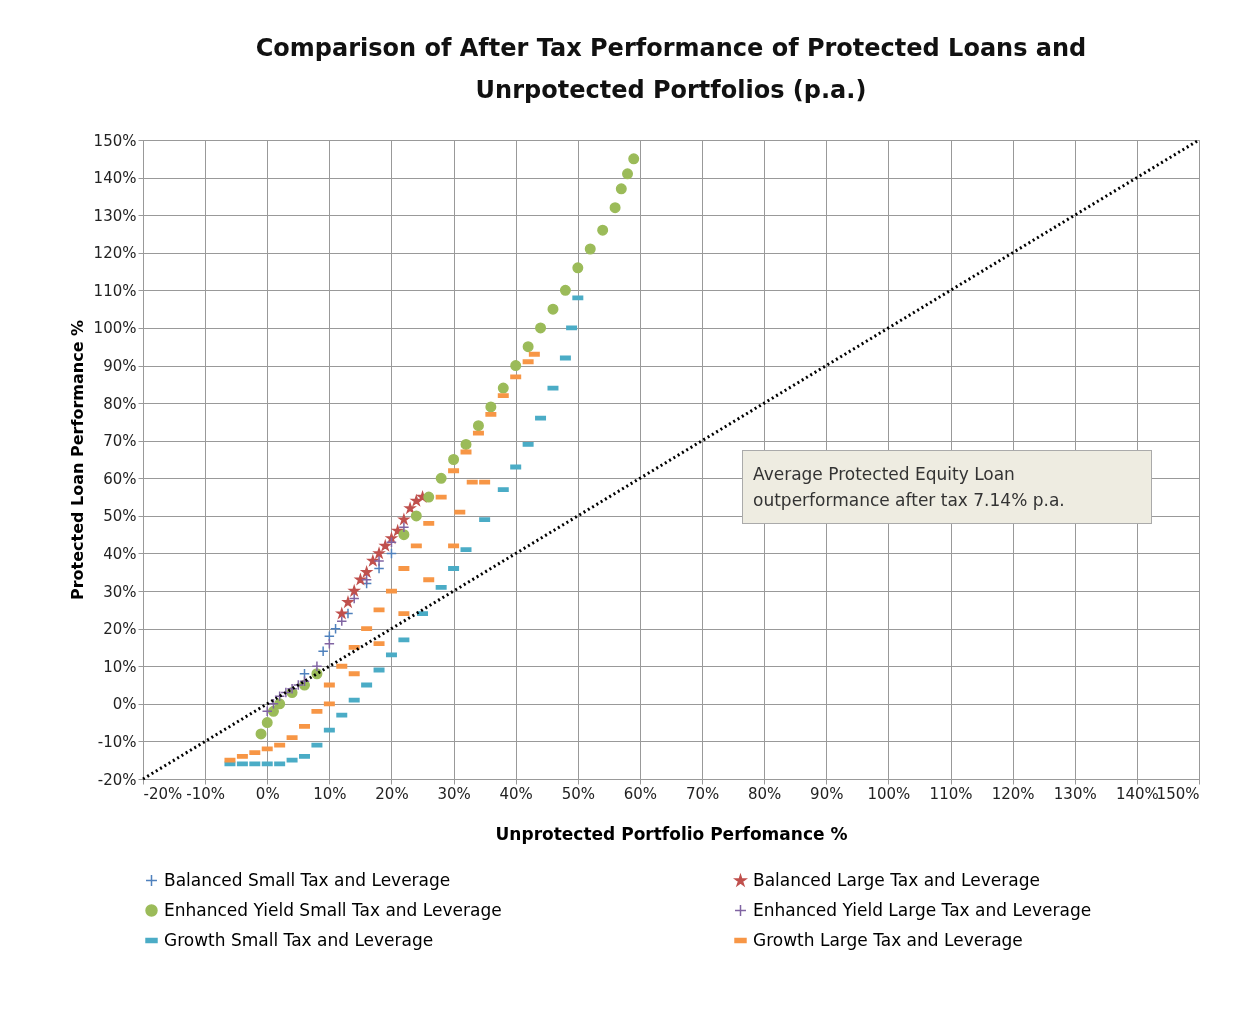  I want to click on y-axis-title: Protected Loan Performance %, so click(77, 460).